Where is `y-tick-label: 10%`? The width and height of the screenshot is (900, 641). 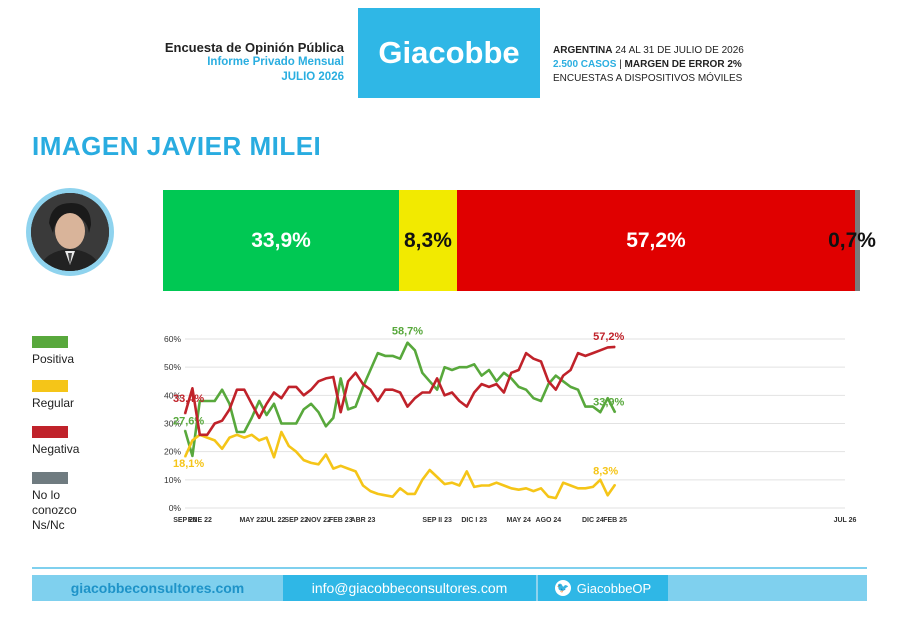
y-tick-label: 10% is located at coordinates (172, 480).